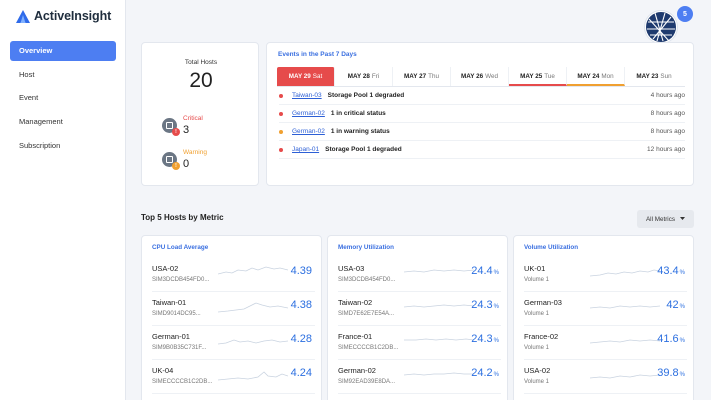  Describe the element at coordinates (419, 377) in the screenshot. I see `metric-row: German-02 SIM92EAD39E8DA... 24.2%` at that location.